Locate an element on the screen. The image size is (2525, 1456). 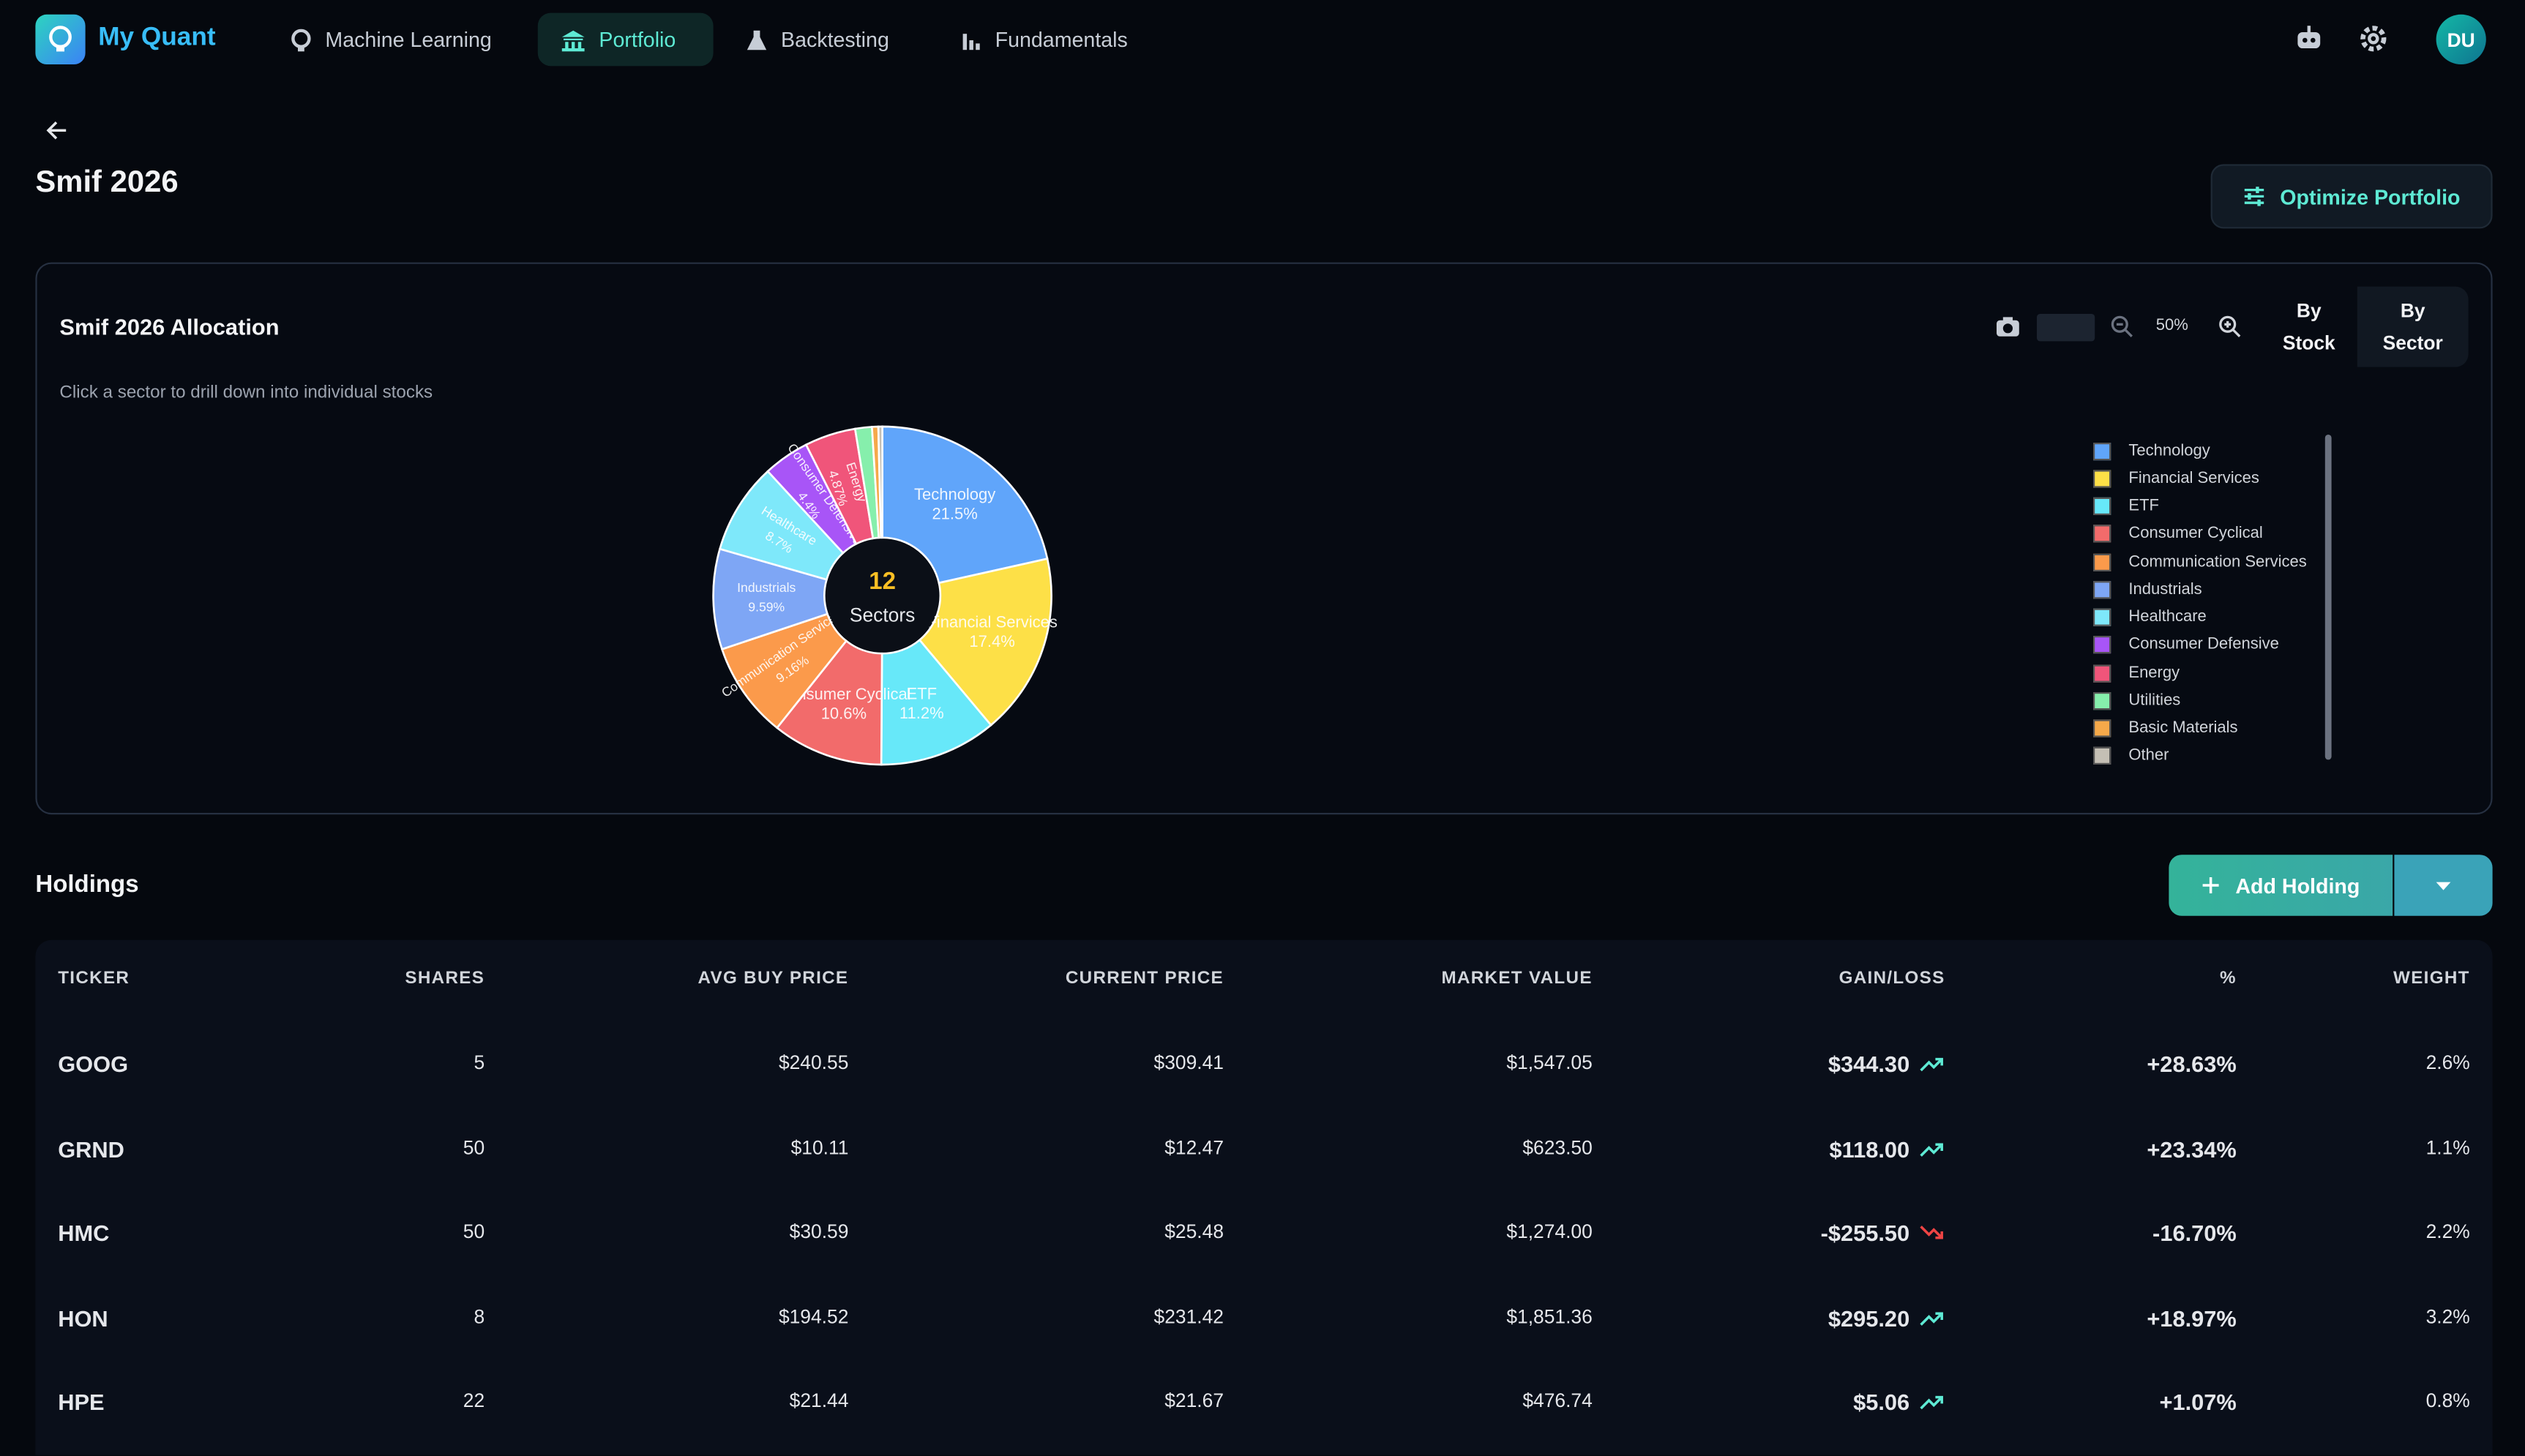
cell: $21.44 is located at coordinates (819, 1400).